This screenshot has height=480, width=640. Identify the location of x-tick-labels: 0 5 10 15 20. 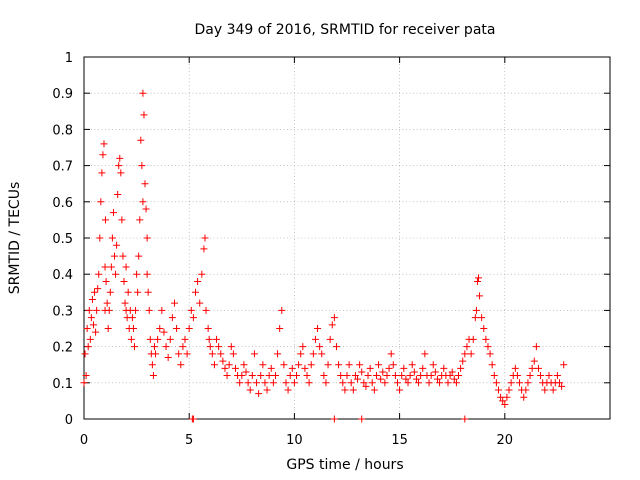
(296, 440).